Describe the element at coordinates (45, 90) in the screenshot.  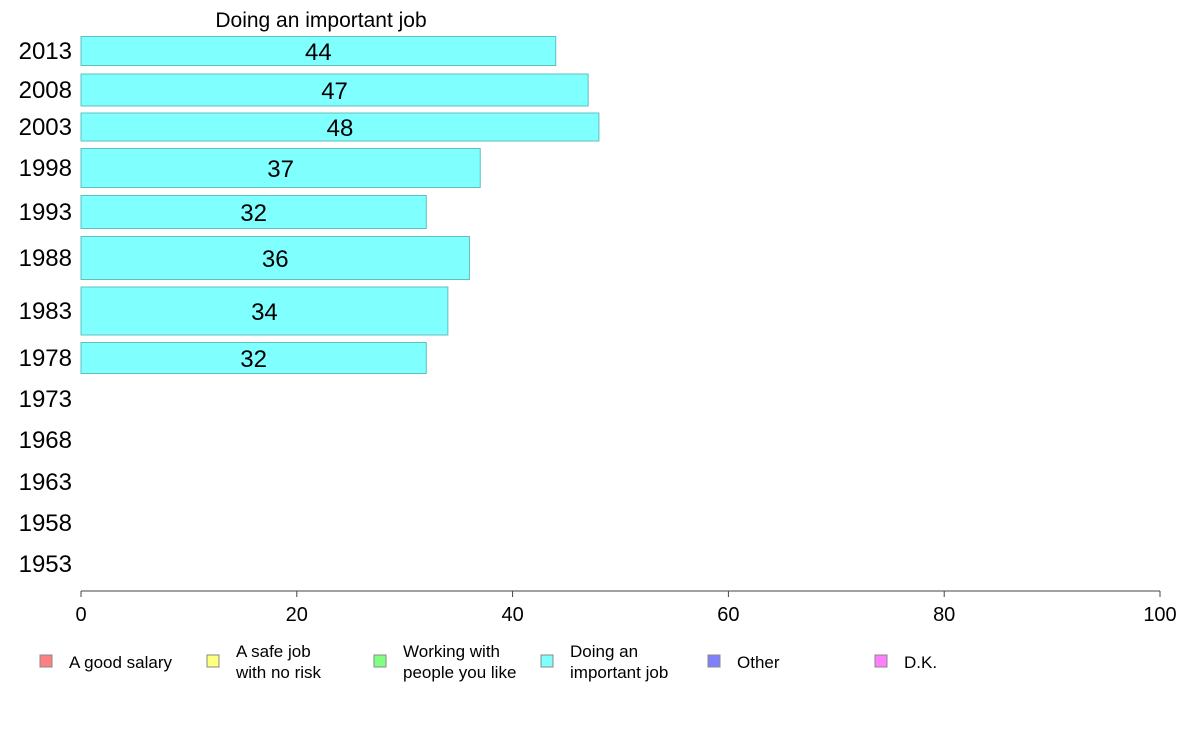
I see `category-label: 2008` at that location.